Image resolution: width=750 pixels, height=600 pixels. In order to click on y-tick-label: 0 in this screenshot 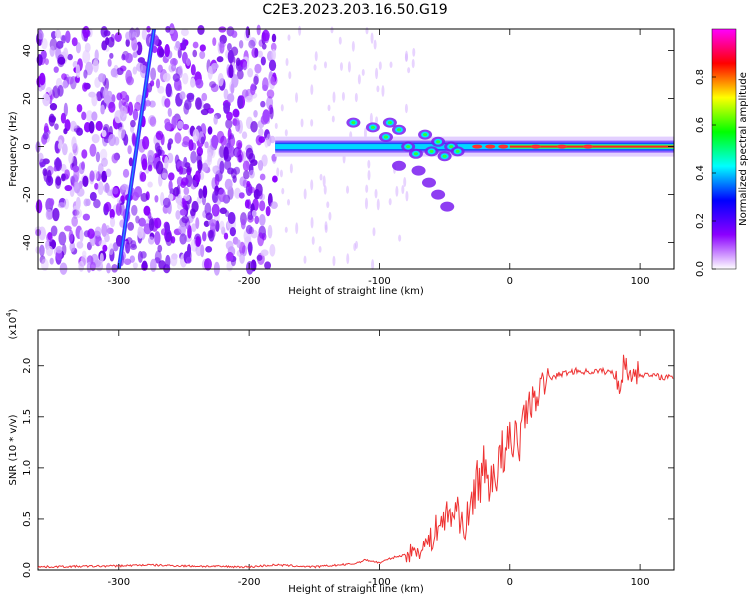, I will do `click(27, 146)`.